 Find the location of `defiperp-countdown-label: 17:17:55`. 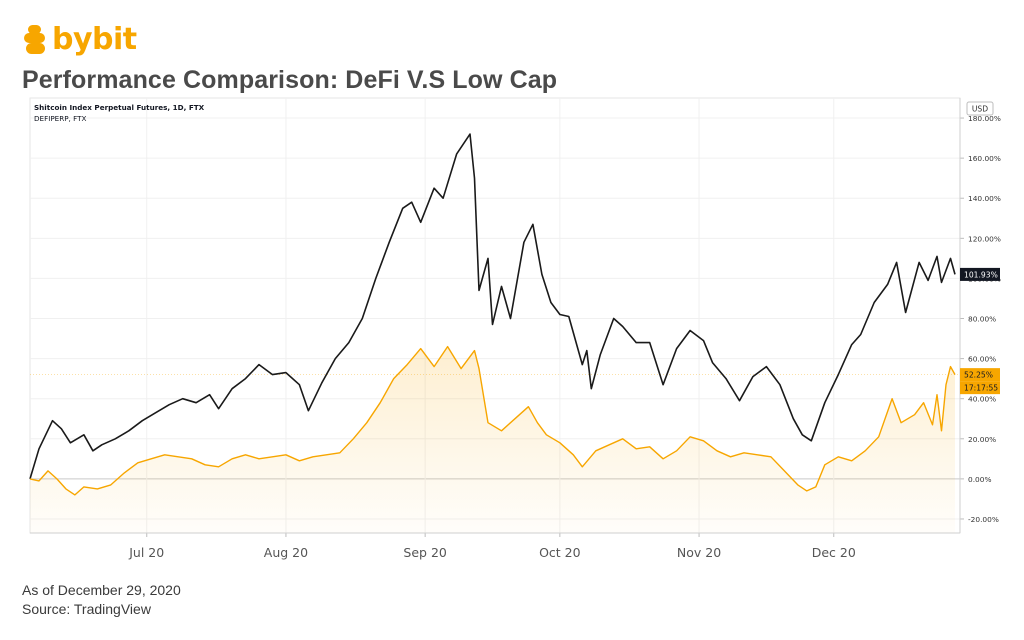

defiperp-countdown-label: 17:17:55 is located at coordinates (981, 388).